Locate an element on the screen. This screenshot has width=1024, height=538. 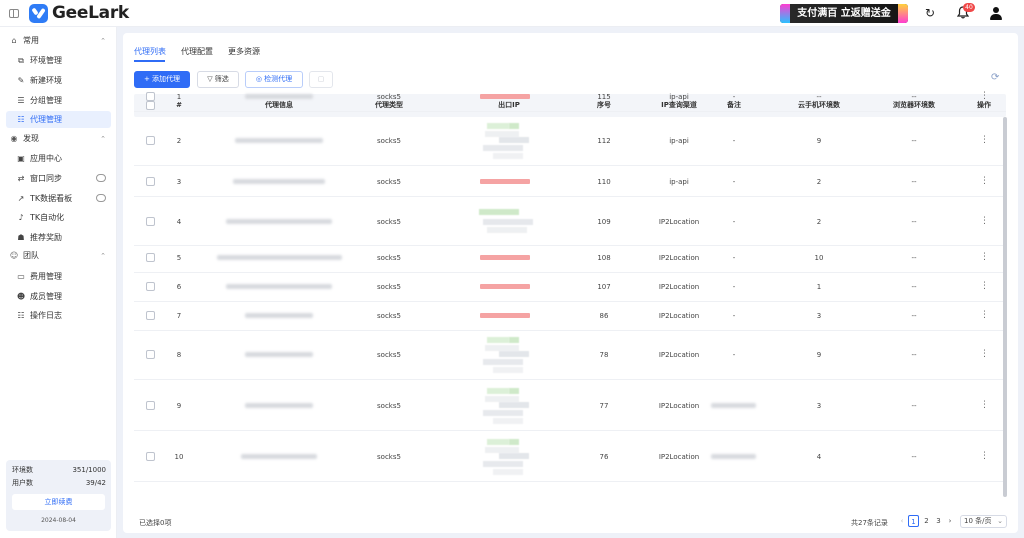
next-page-icon: › is located at coordinates (950, 521).